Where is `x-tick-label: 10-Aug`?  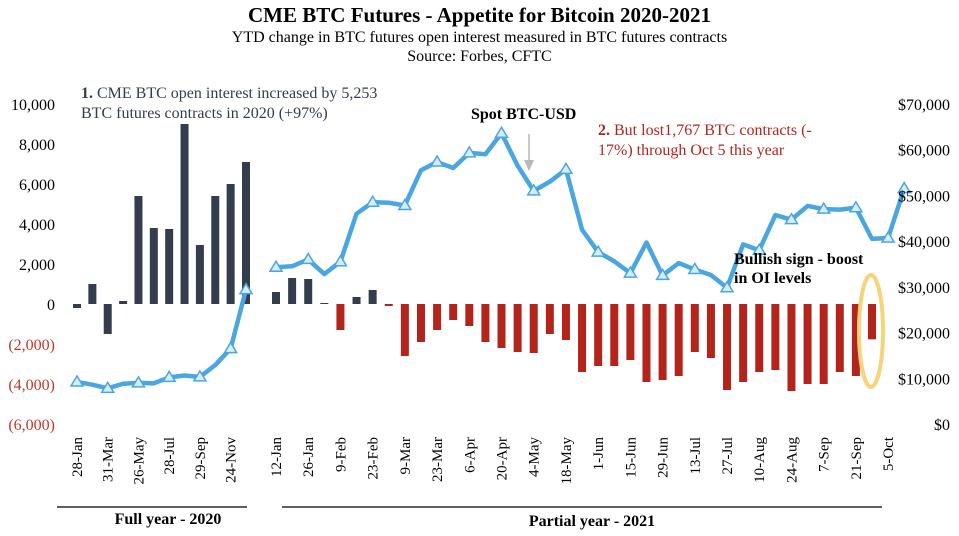 x-tick-label: 10-Aug is located at coordinates (760, 460).